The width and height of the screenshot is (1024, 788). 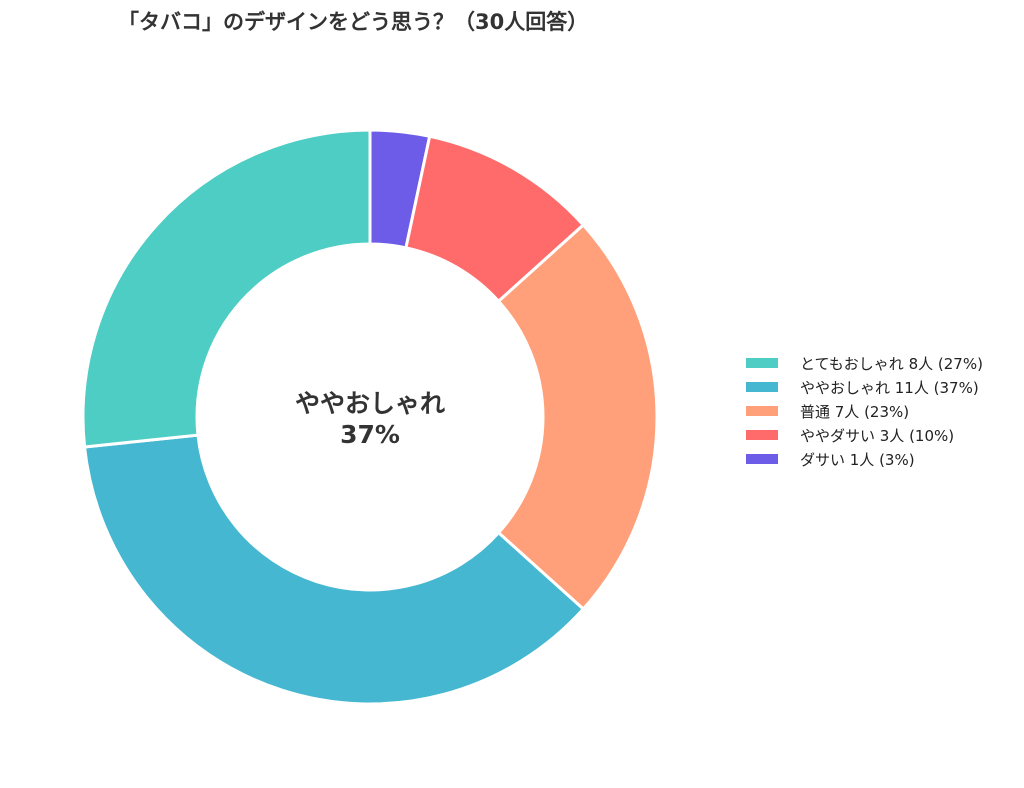 I want to click on center-label-percent: 37%, so click(x=370, y=434).